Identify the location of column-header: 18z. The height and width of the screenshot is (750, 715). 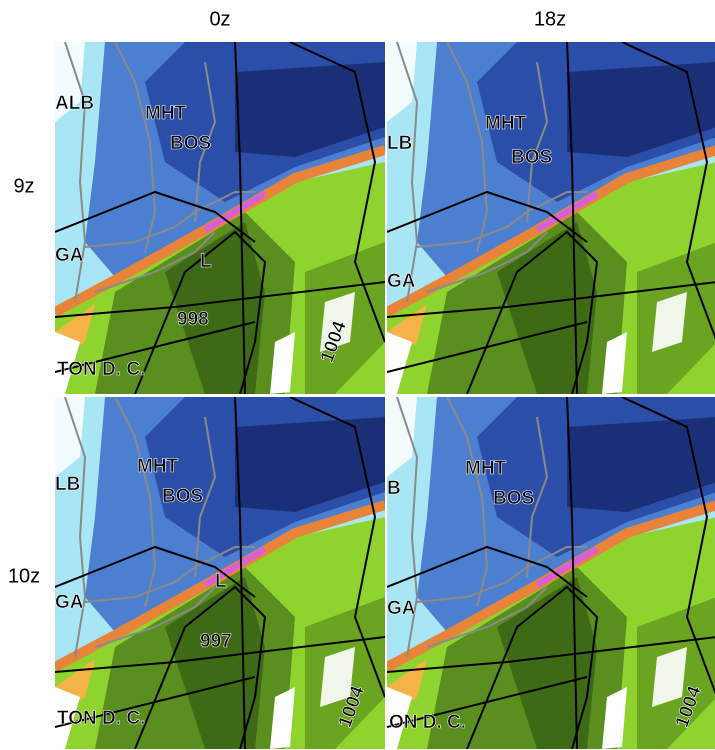
(550, 19).